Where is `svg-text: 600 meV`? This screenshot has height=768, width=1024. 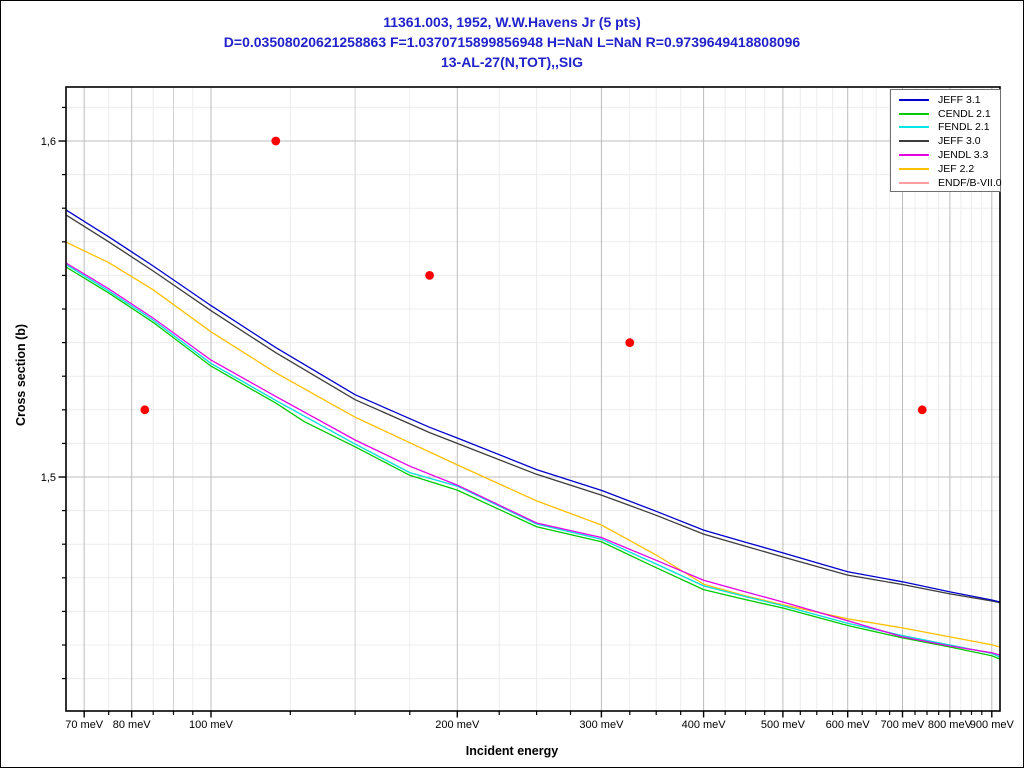 svg-text: 600 meV is located at coordinates (848, 725).